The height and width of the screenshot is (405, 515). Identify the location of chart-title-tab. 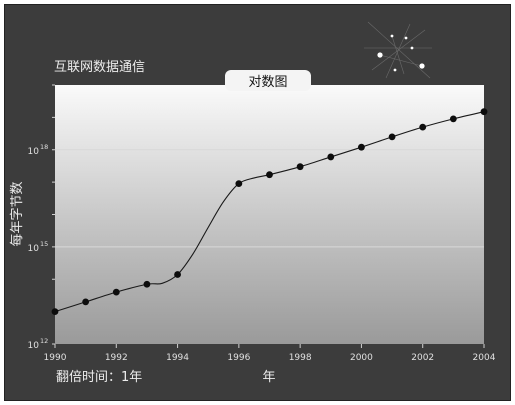
(268, 80).